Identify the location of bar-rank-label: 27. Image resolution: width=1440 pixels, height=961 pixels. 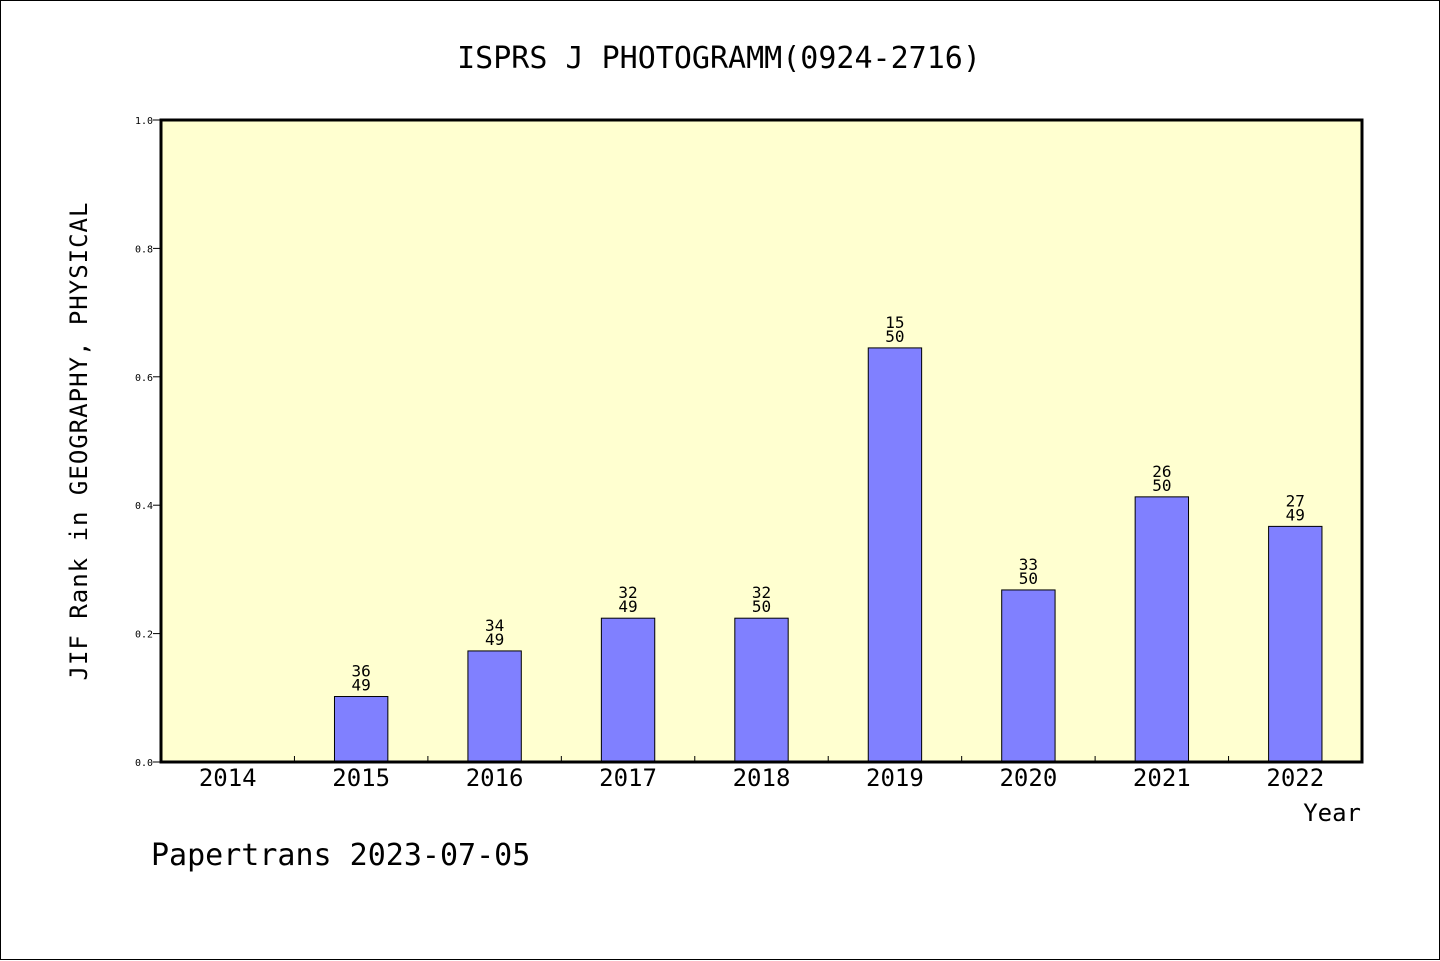
(1295, 500).